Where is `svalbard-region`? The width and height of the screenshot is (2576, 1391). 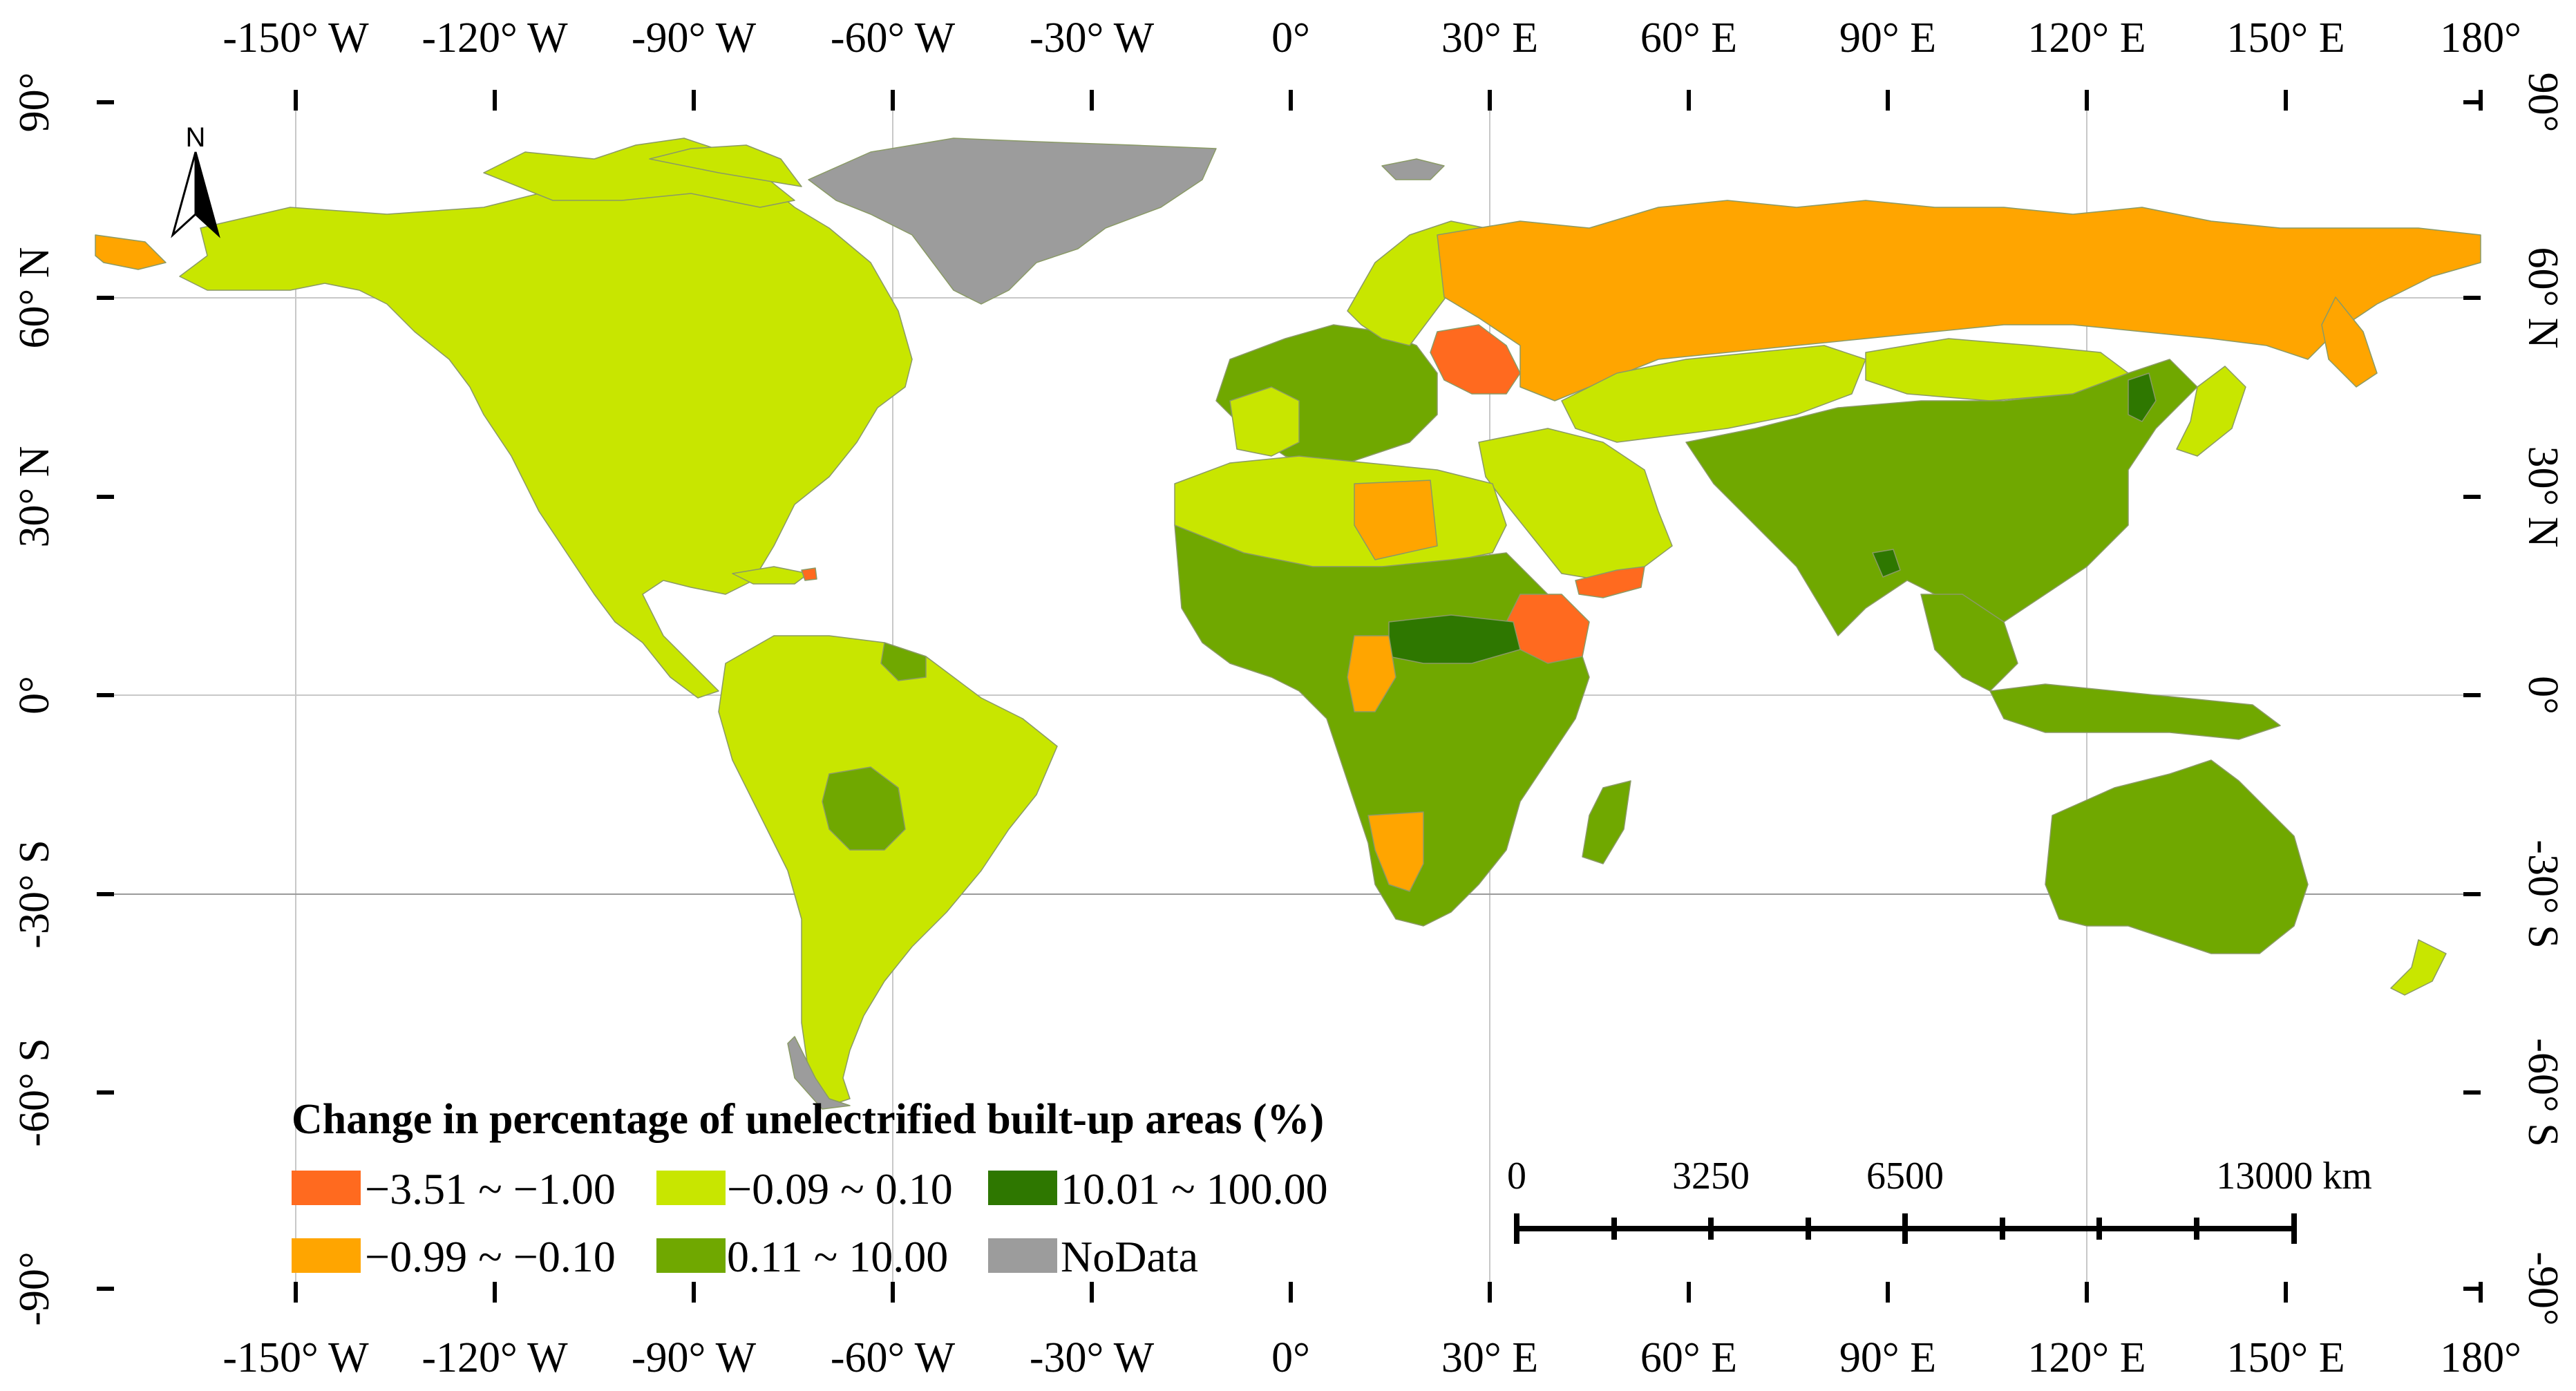 svalbard-region is located at coordinates (1413, 169).